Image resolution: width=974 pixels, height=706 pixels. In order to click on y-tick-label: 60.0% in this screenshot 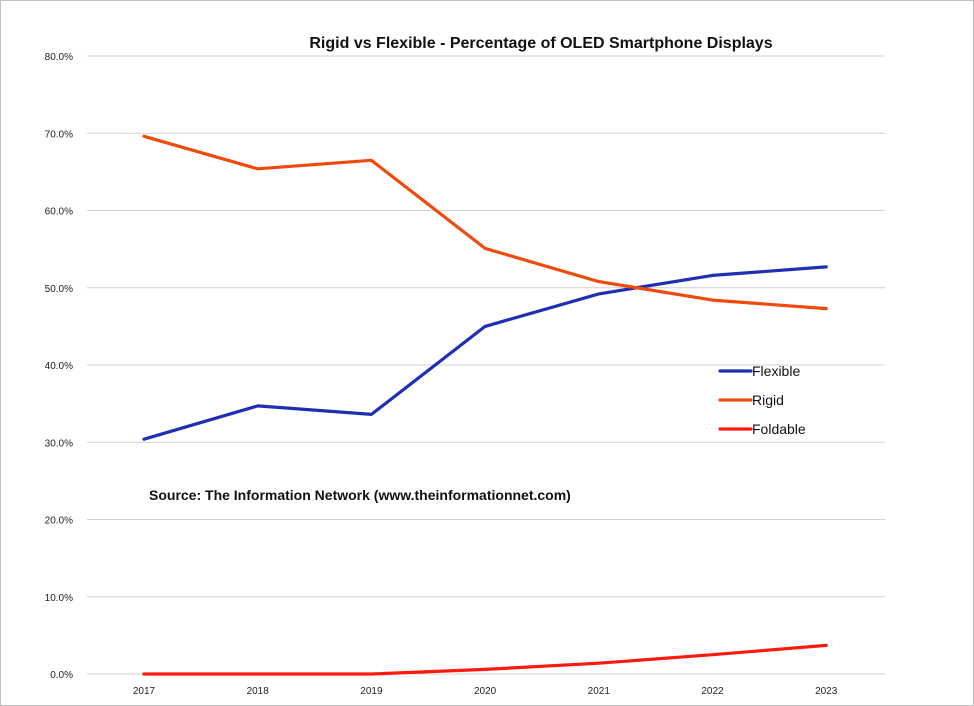, I will do `click(59, 212)`.